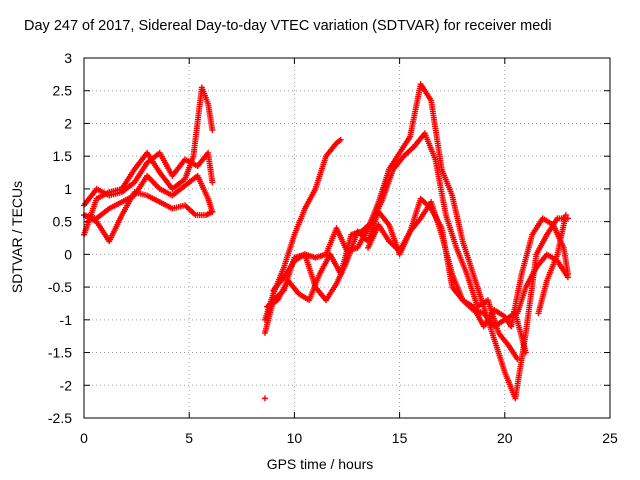 The width and height of the screenshot is (640, 480). What do you see at coordinates (63, 91) in the screenshot?
I see `y-tick-label: 2.5` at bounding box center [63, 91].